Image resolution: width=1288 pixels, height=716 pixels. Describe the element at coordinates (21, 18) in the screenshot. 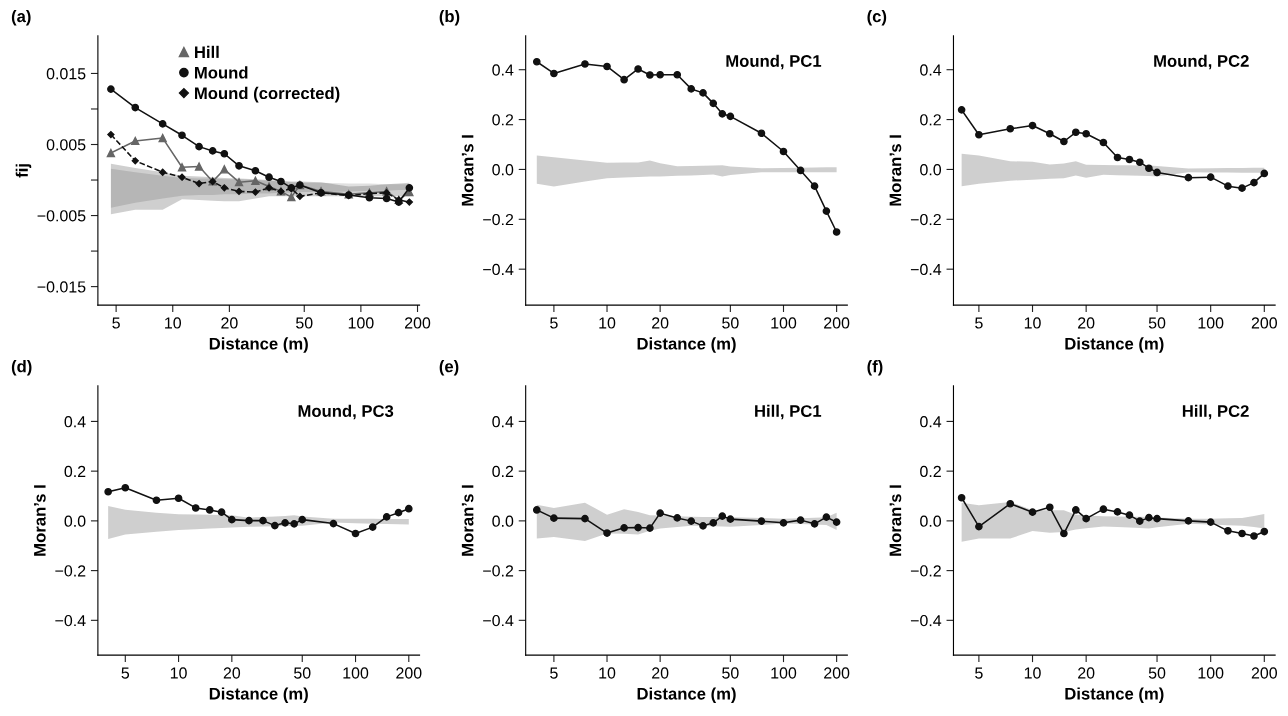

I see `chart-title: (a)` at that location.